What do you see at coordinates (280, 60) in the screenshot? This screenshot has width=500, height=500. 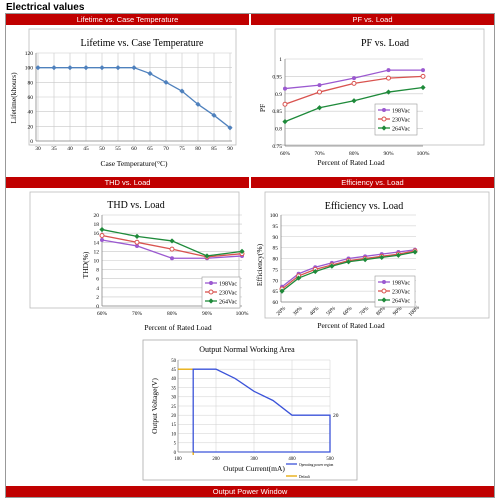 I see `pf-ytick-label: 1` at bounding box center [280, 60].